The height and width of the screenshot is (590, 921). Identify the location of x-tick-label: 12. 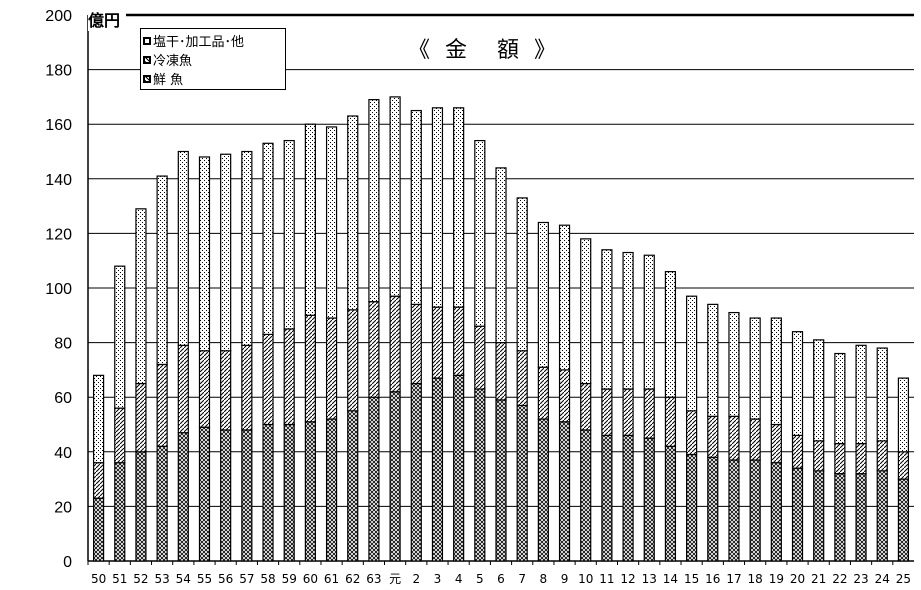
(627, 579).